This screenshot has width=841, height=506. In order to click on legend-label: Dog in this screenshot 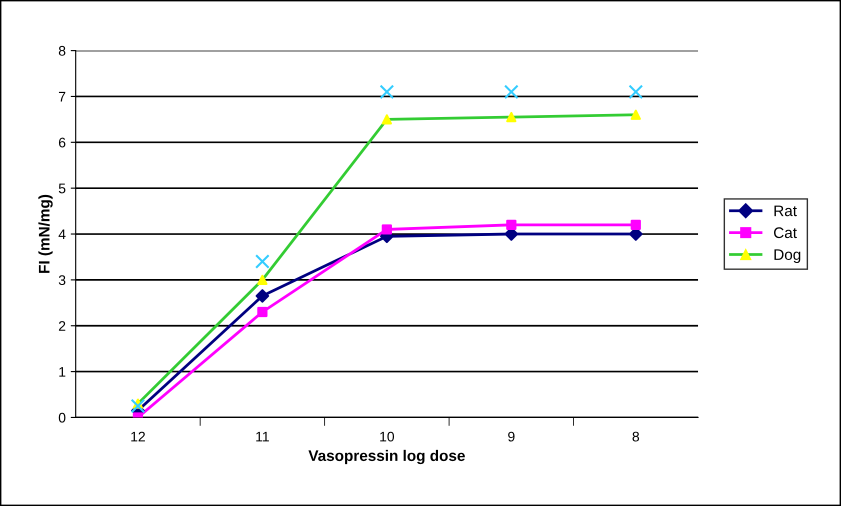, I will do `click(787, 256)`.